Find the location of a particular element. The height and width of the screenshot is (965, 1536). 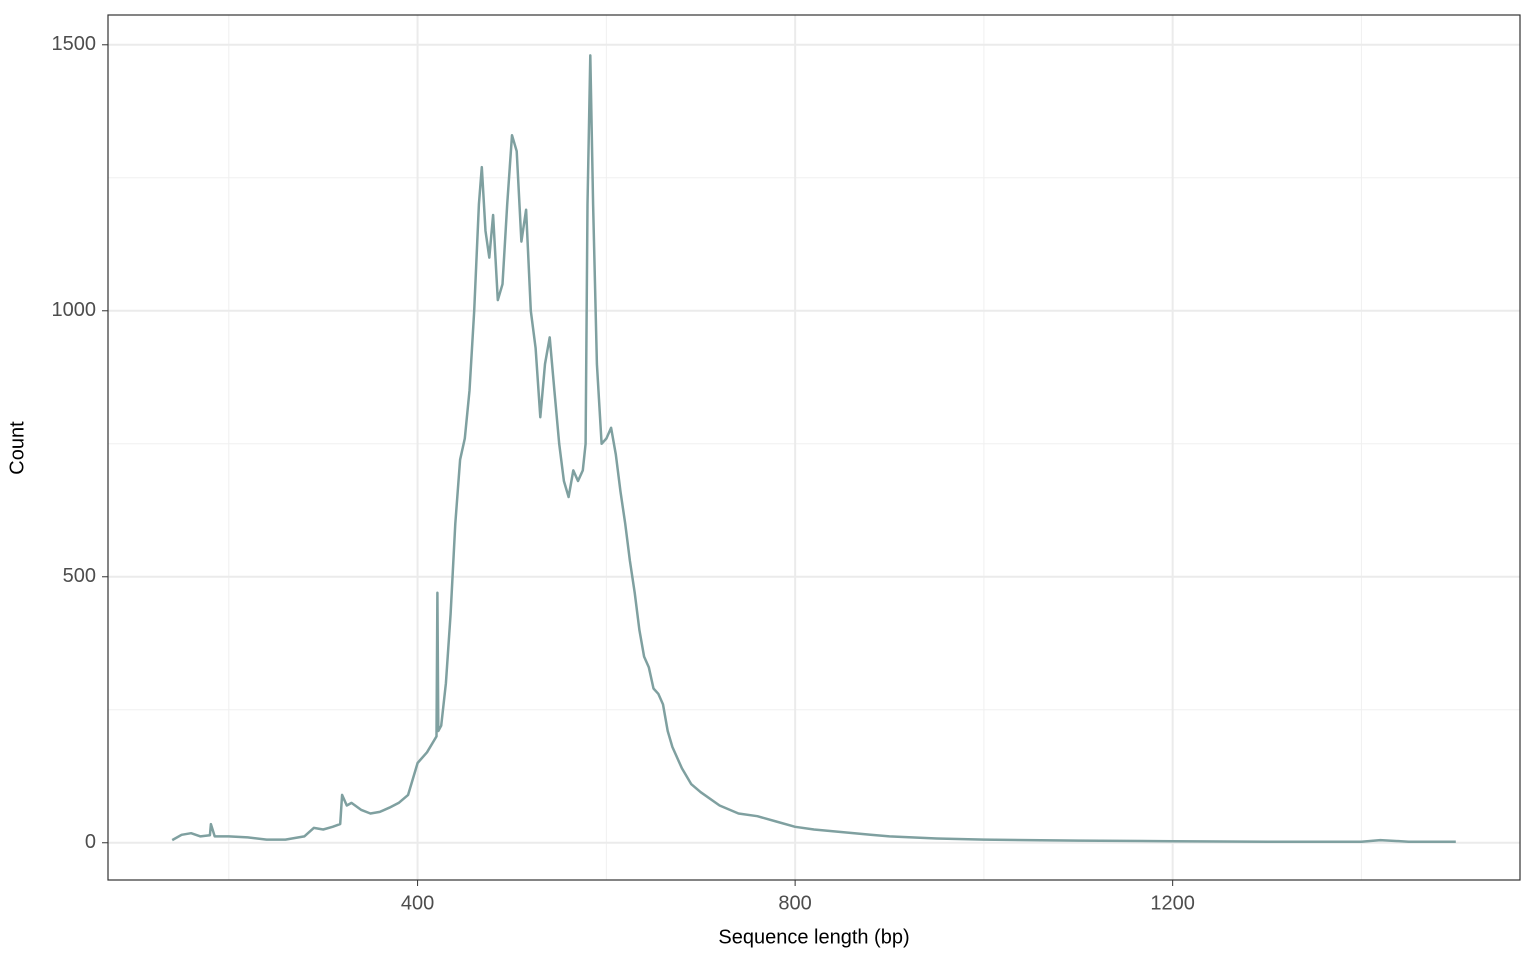

x-axis-title: Sequence length (bp) is located at coordinates (813, 937).